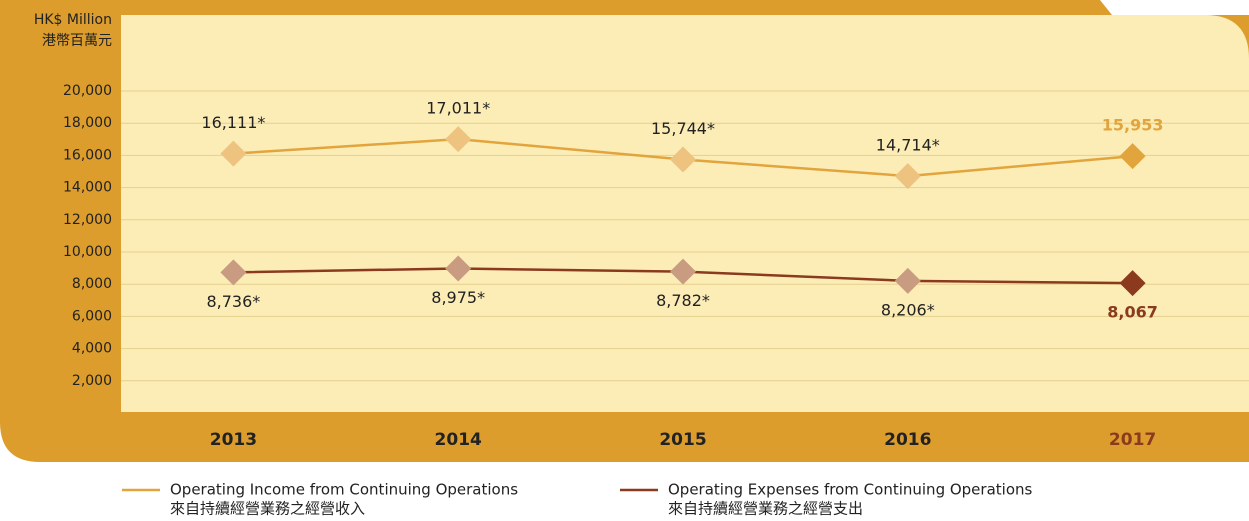 Image resolution: width=1249 pixels, height=521 pixels. I want to click on y-tick-label: 16,000, so click(87, 155).